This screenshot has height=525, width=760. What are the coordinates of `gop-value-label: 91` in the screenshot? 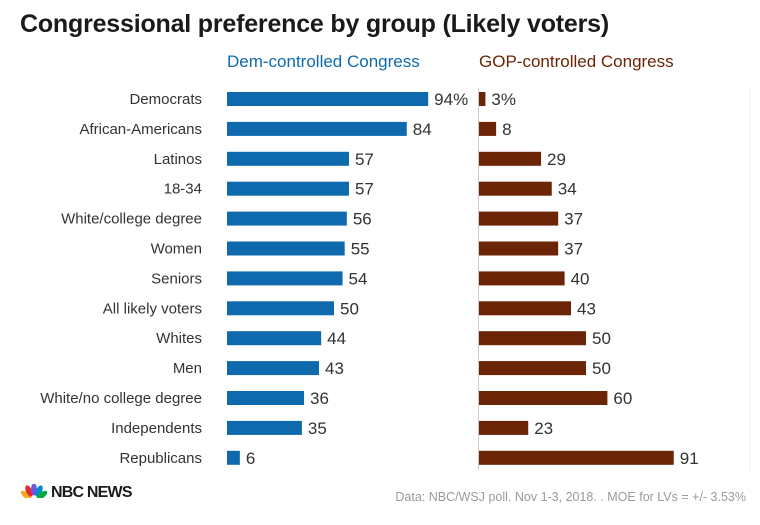 It's located at (689, 458).